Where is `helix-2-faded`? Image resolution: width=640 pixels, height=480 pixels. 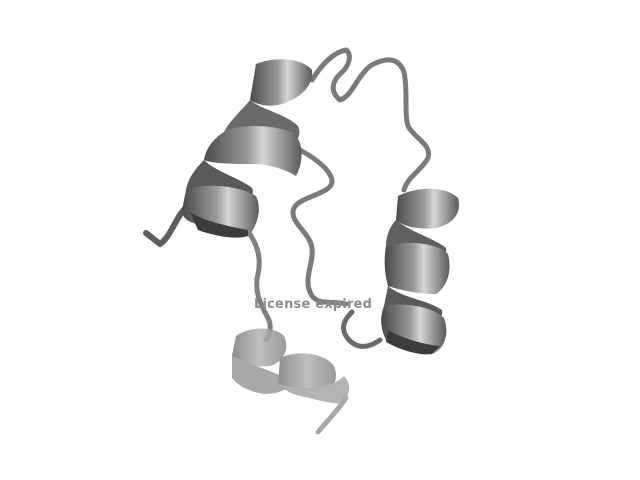
helix-2-faded is located at coordinates (291, 366).